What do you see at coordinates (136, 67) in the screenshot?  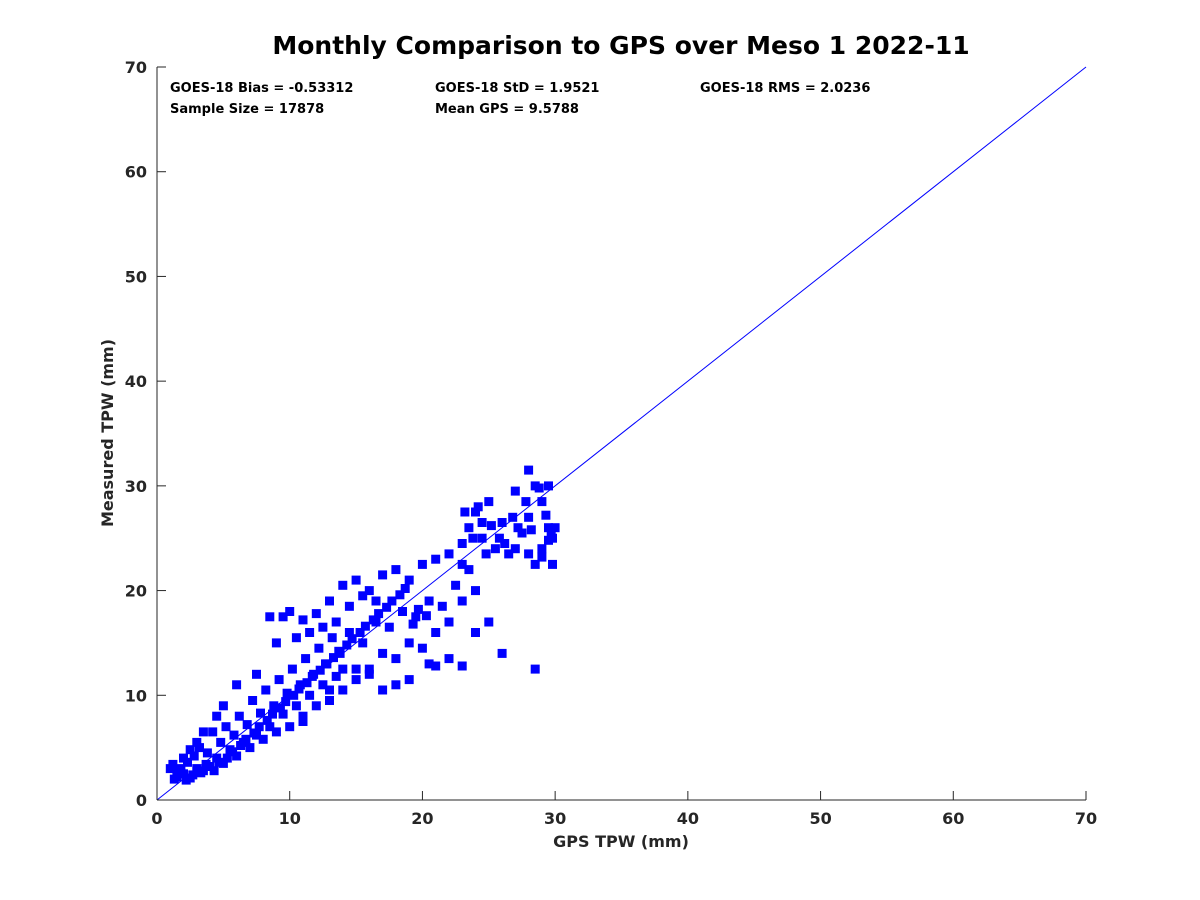 I see `y-tick-label: 70` at bounding box center [136, 67].